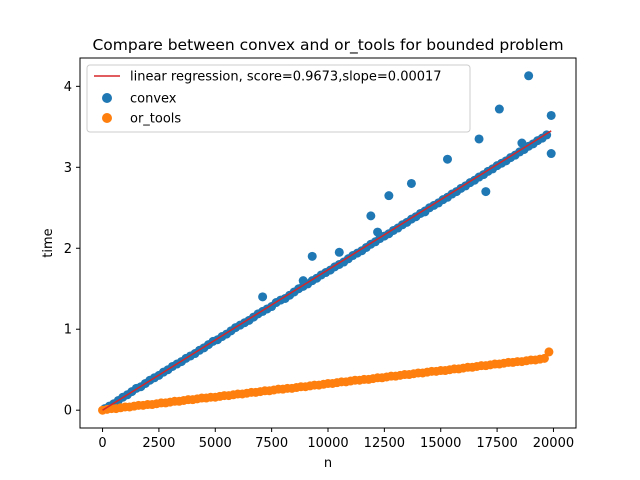 The image size is (640, 480). Describe the element at coordinates (68, 249) in the screenshot. I see `y-tick-label: 2` at that location.